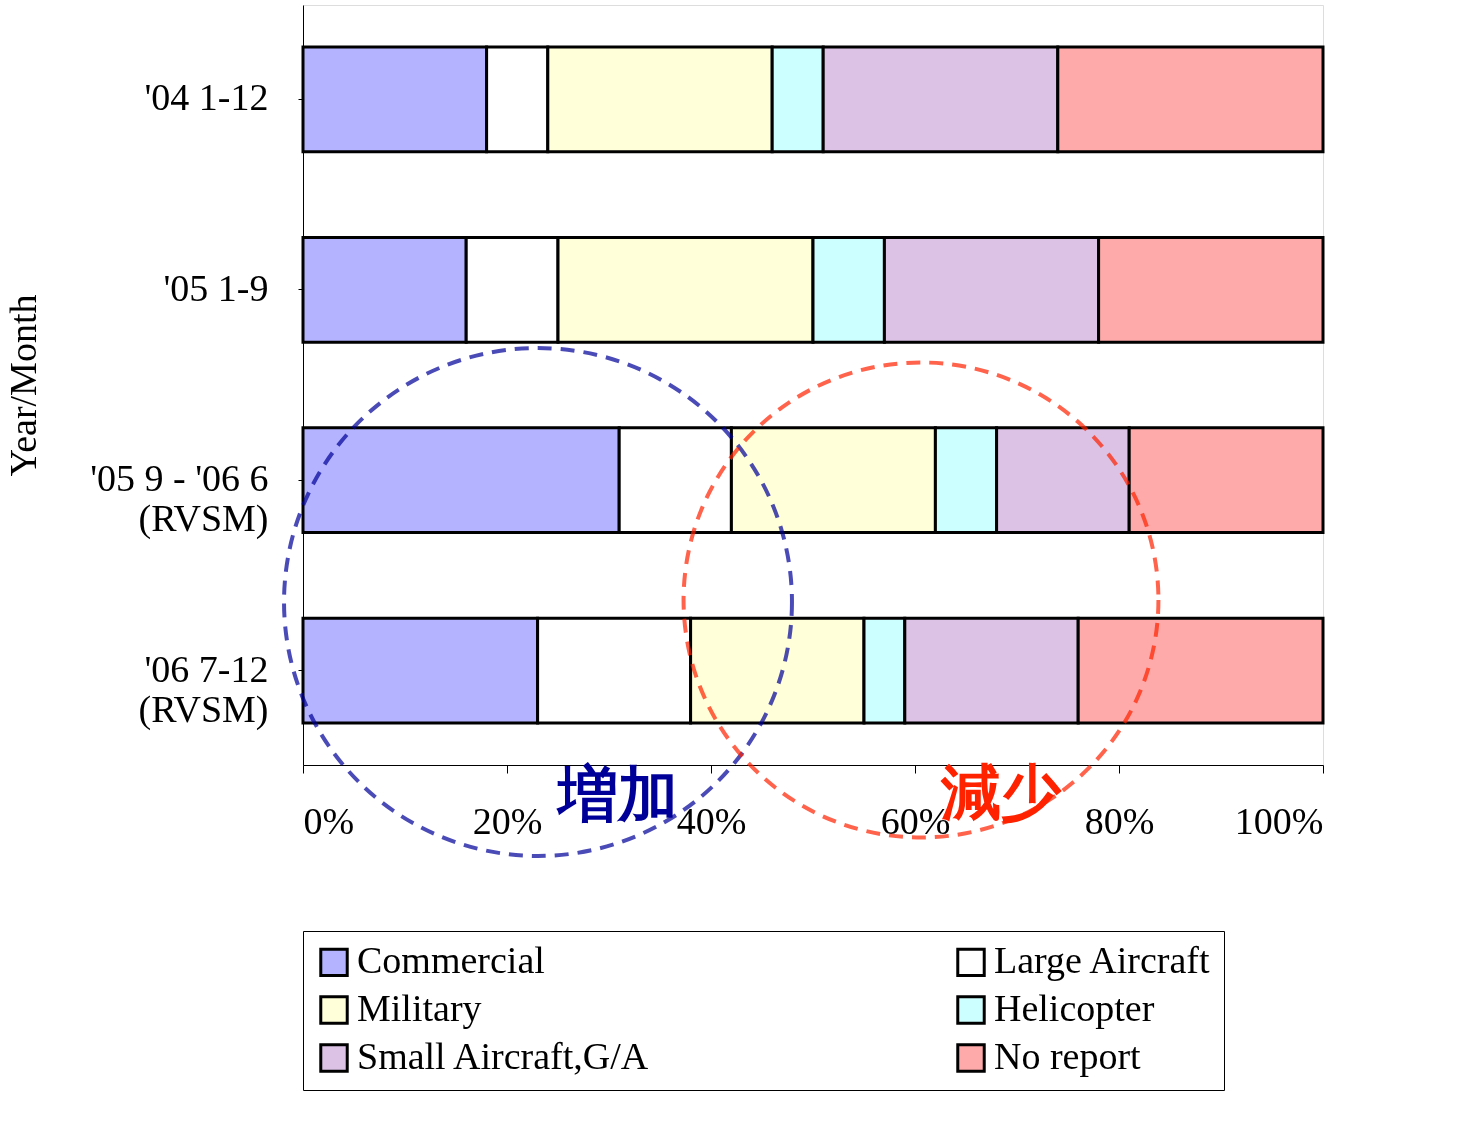  Describe the element at coordinates (419, 1008) in the screenshot. I see `legend-label: Military` at that location.